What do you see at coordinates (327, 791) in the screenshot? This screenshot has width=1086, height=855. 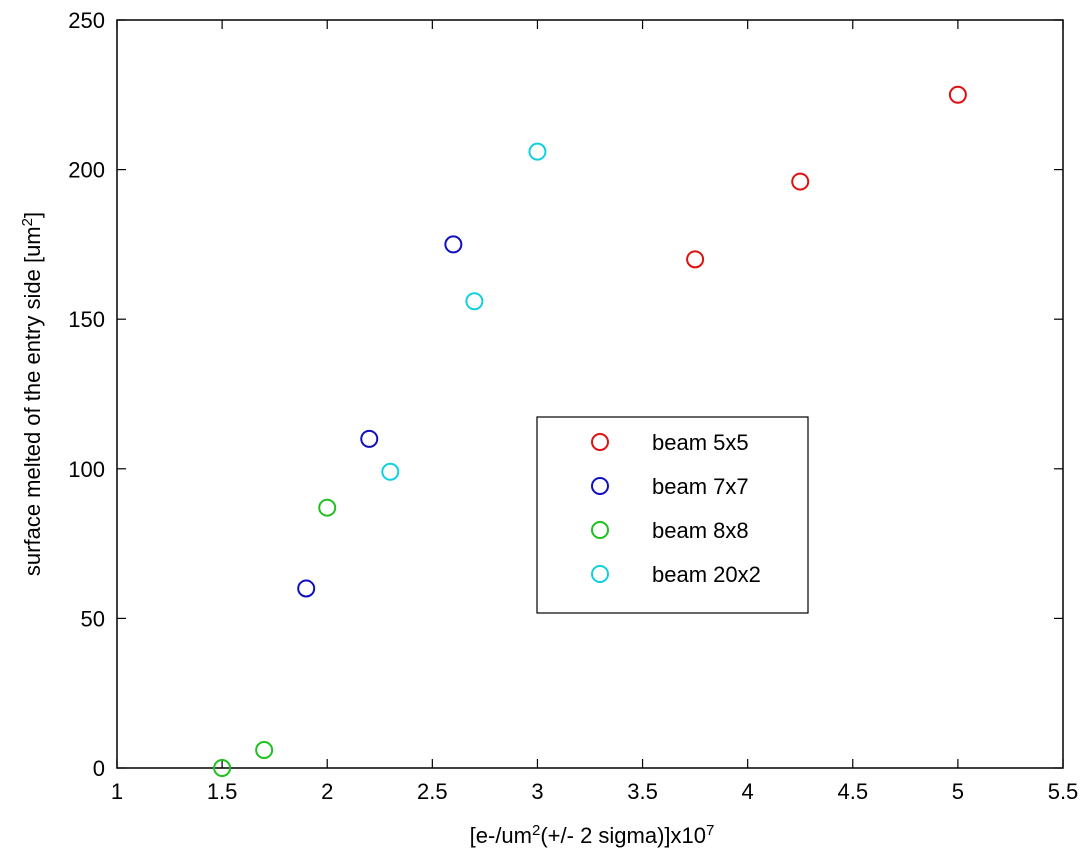 I see `x-tick-label: 2` at bounding box center [327, 791].